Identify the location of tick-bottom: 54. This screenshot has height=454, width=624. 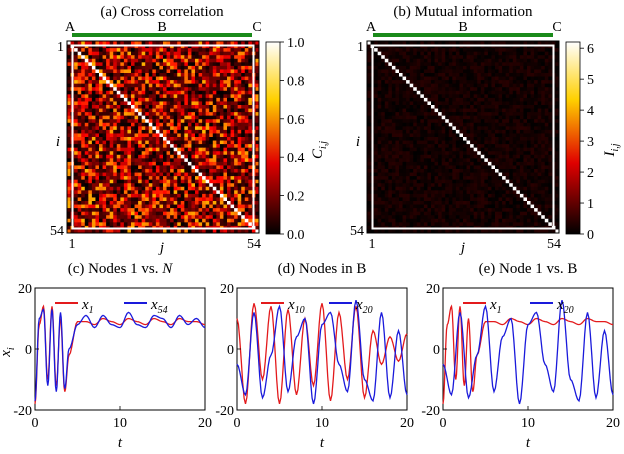
(57, 231).